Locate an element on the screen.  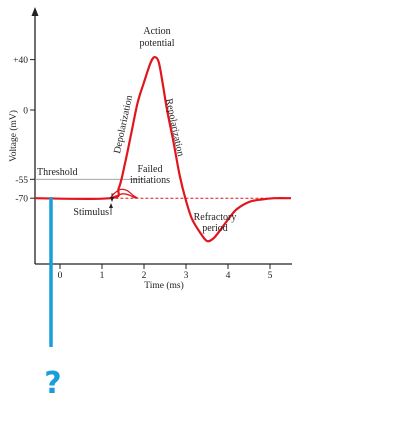
failed-initiations-label-1: Failed is located at coordinates (150, 169).